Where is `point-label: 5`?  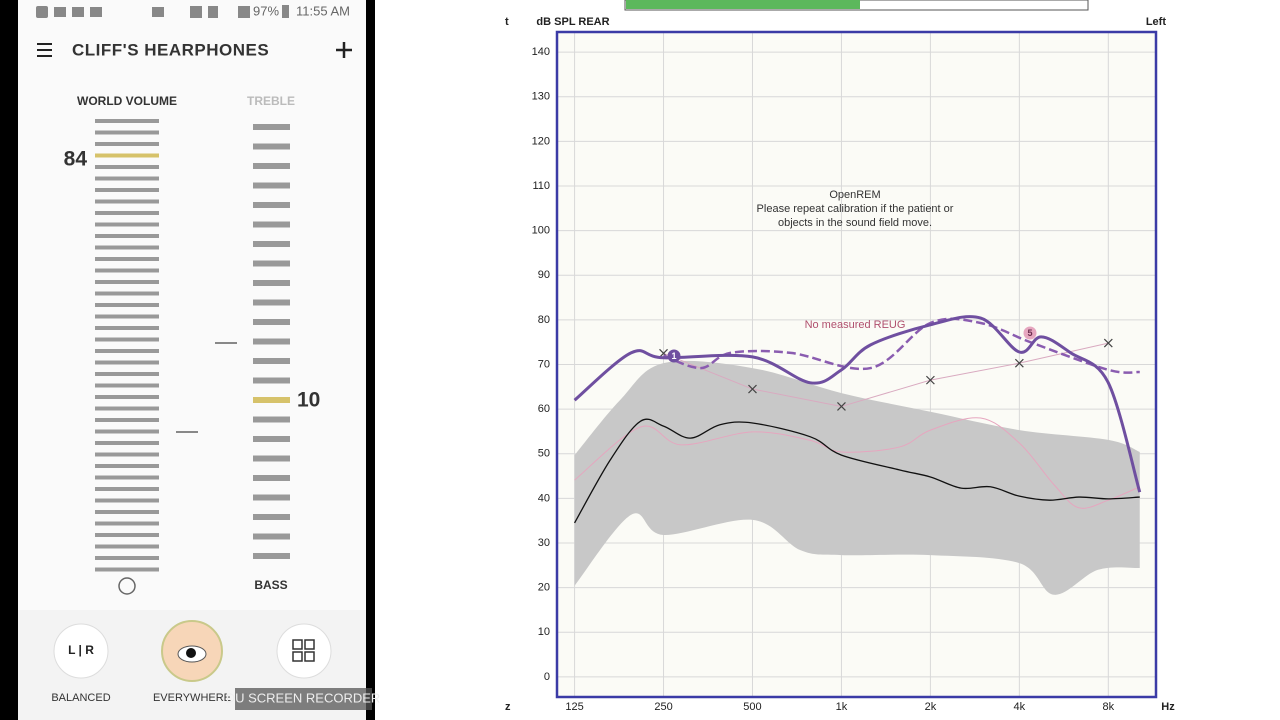 point-label: 5 is located at coordinates (1029, 333).